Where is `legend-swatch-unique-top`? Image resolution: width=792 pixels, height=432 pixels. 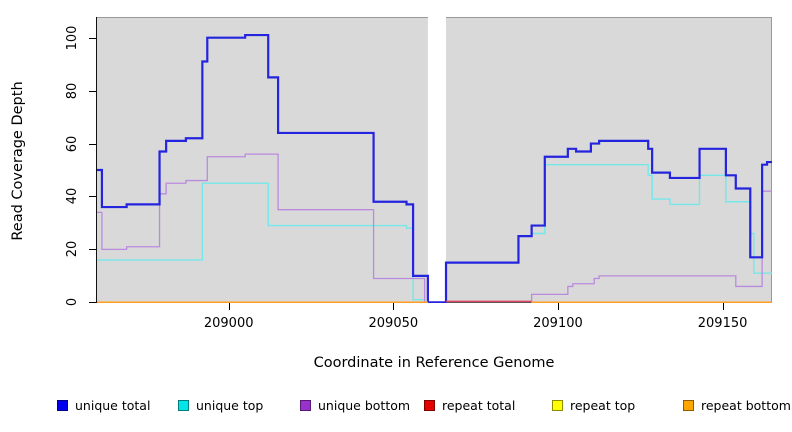 legend-swatch-unique-top is located at coordinates (183, 405).